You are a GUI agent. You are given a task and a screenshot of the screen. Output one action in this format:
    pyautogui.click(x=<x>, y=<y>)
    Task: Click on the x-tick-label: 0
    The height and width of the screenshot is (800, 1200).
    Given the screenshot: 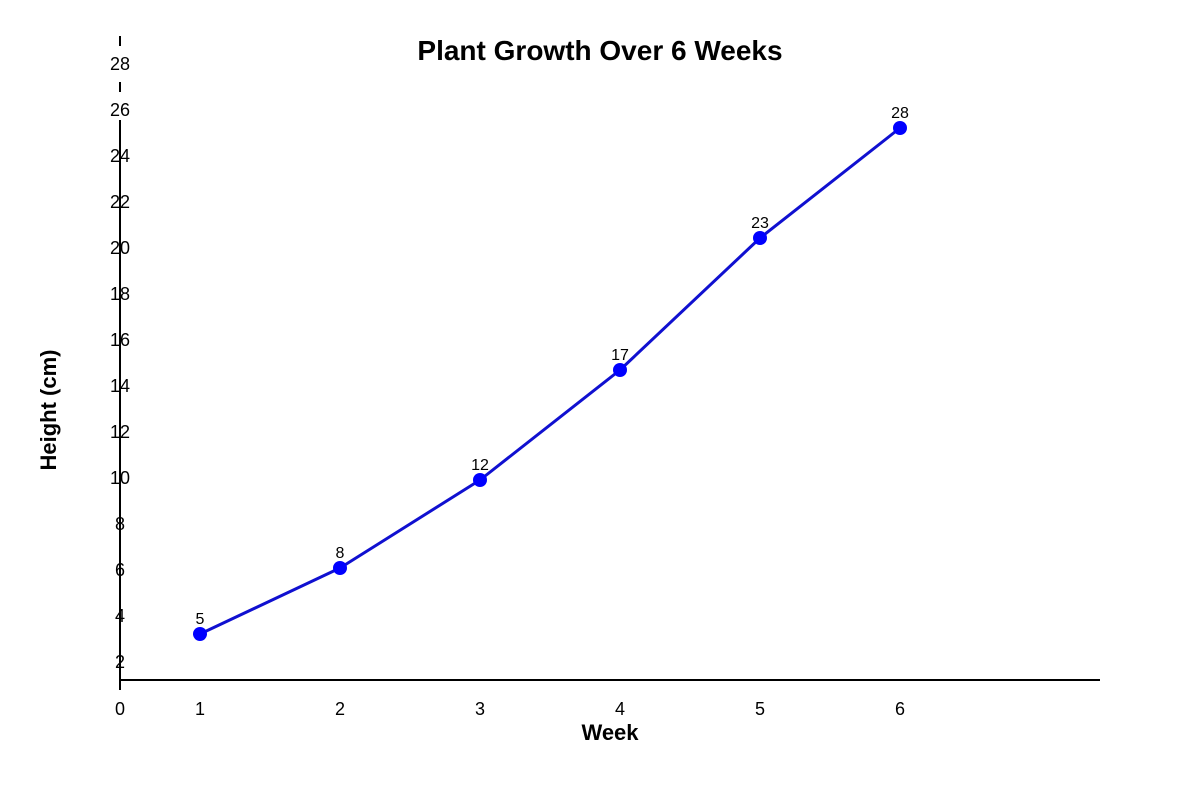 What is the action you would take?
    pyautogui.click(x=120, y=709)
    